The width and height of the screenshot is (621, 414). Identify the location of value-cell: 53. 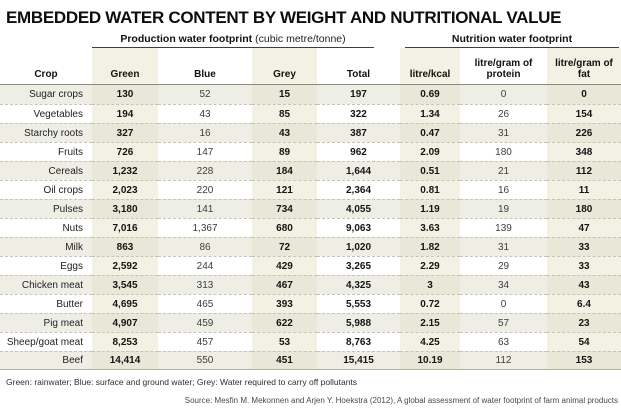
(284, 341).